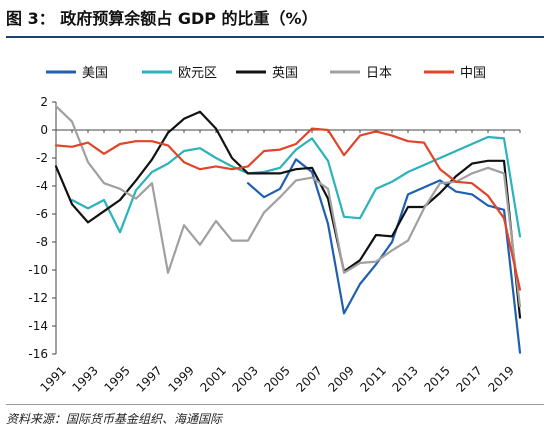  I want to click on x-tick-label: 2011, so click(372, 378).